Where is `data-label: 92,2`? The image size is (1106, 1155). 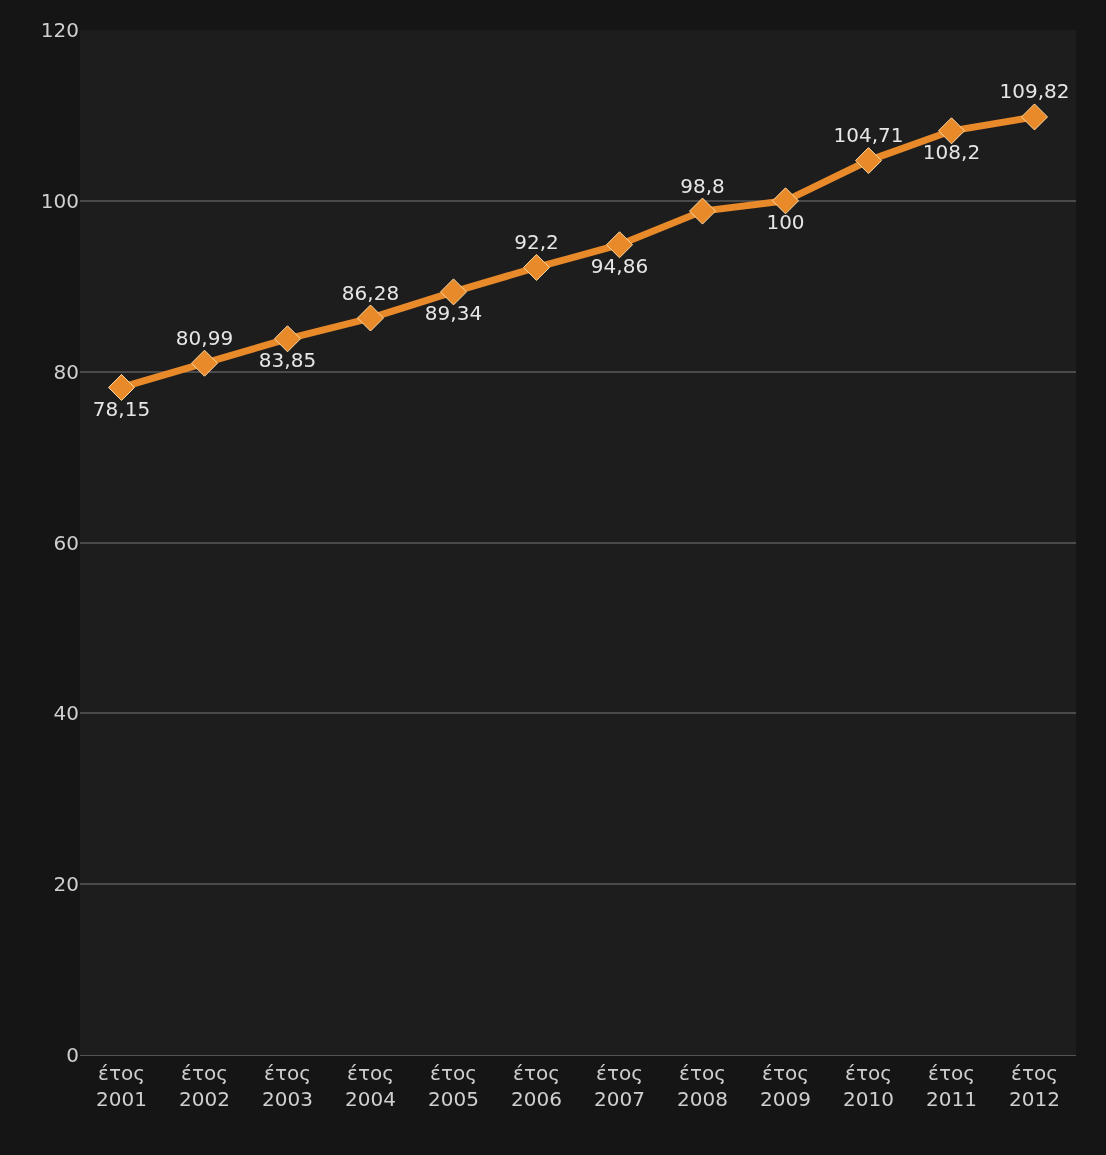
data-label: 92,2 is located at coordinates (536, 241).